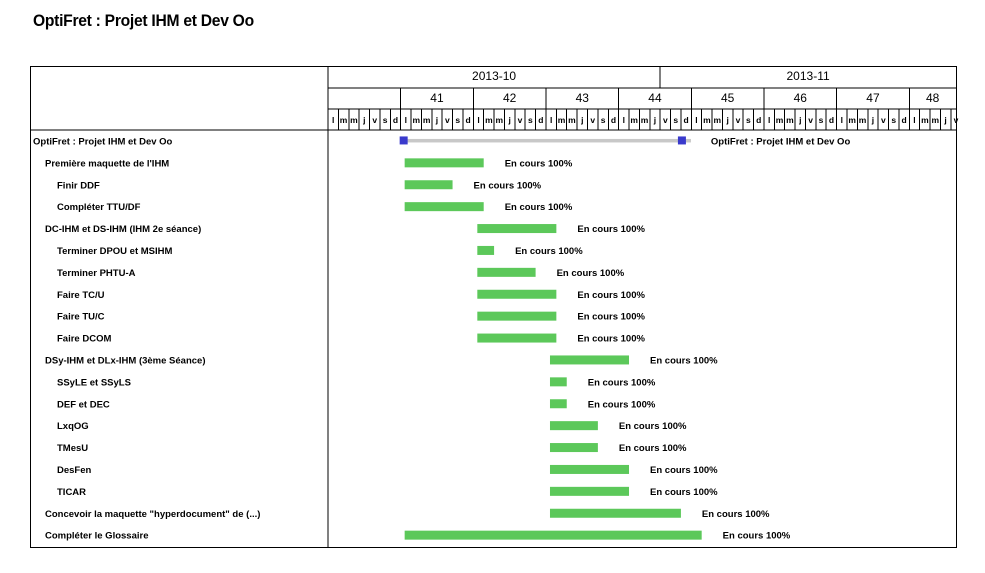  What do you see at coordinates (933, 98) in the screenshot?
I see `week-label: 48` at bounding box center [933, 98].